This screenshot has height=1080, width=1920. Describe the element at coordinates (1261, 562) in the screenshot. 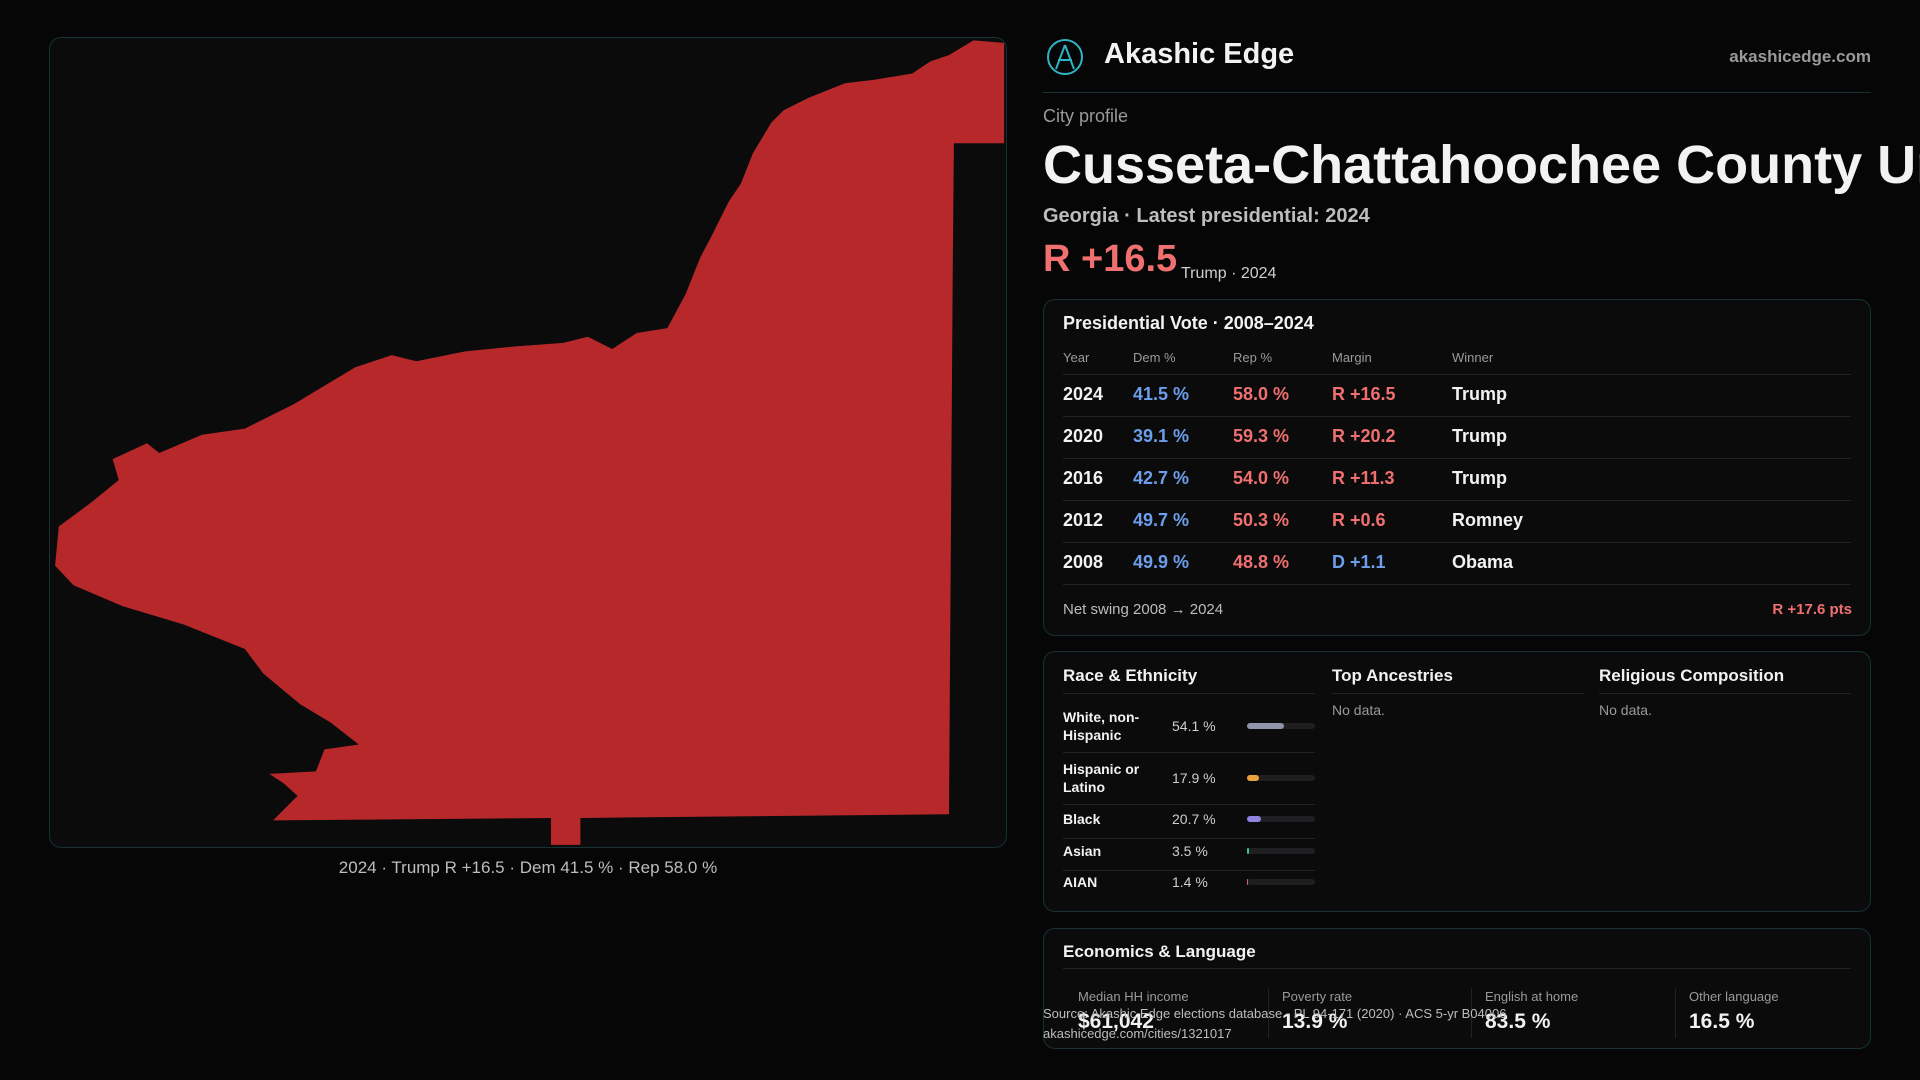

I see `table-cell: 48.8 %` at that location.